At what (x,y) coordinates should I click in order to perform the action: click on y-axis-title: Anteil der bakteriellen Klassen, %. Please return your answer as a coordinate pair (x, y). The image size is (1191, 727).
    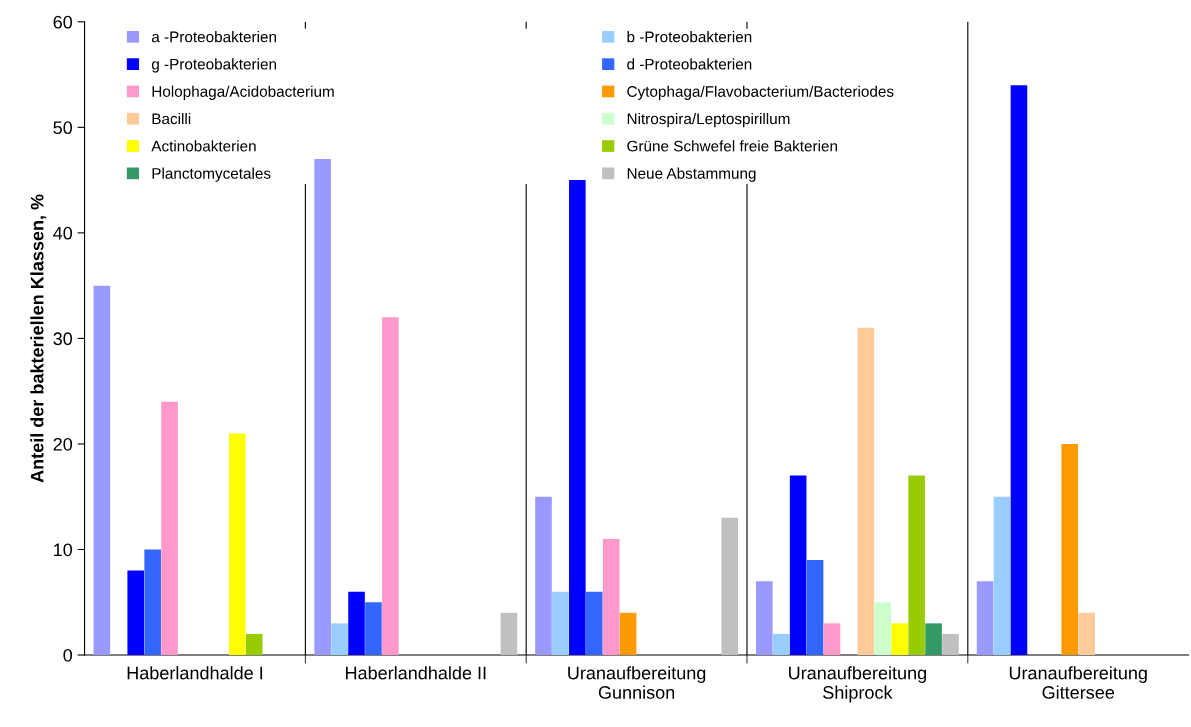
    Looking at the image, I should click on (38, 338).